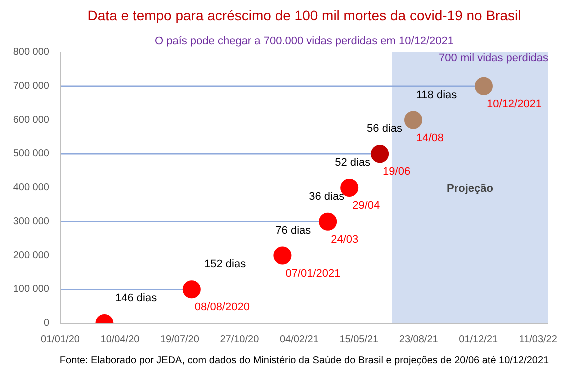 Image resolution: width=566 pixels, height=371 pixels. What do you see at coordinates (222, 308) in the screenshot?
I see `annotation: 08/08/2020` at bounding box center [222, 308].